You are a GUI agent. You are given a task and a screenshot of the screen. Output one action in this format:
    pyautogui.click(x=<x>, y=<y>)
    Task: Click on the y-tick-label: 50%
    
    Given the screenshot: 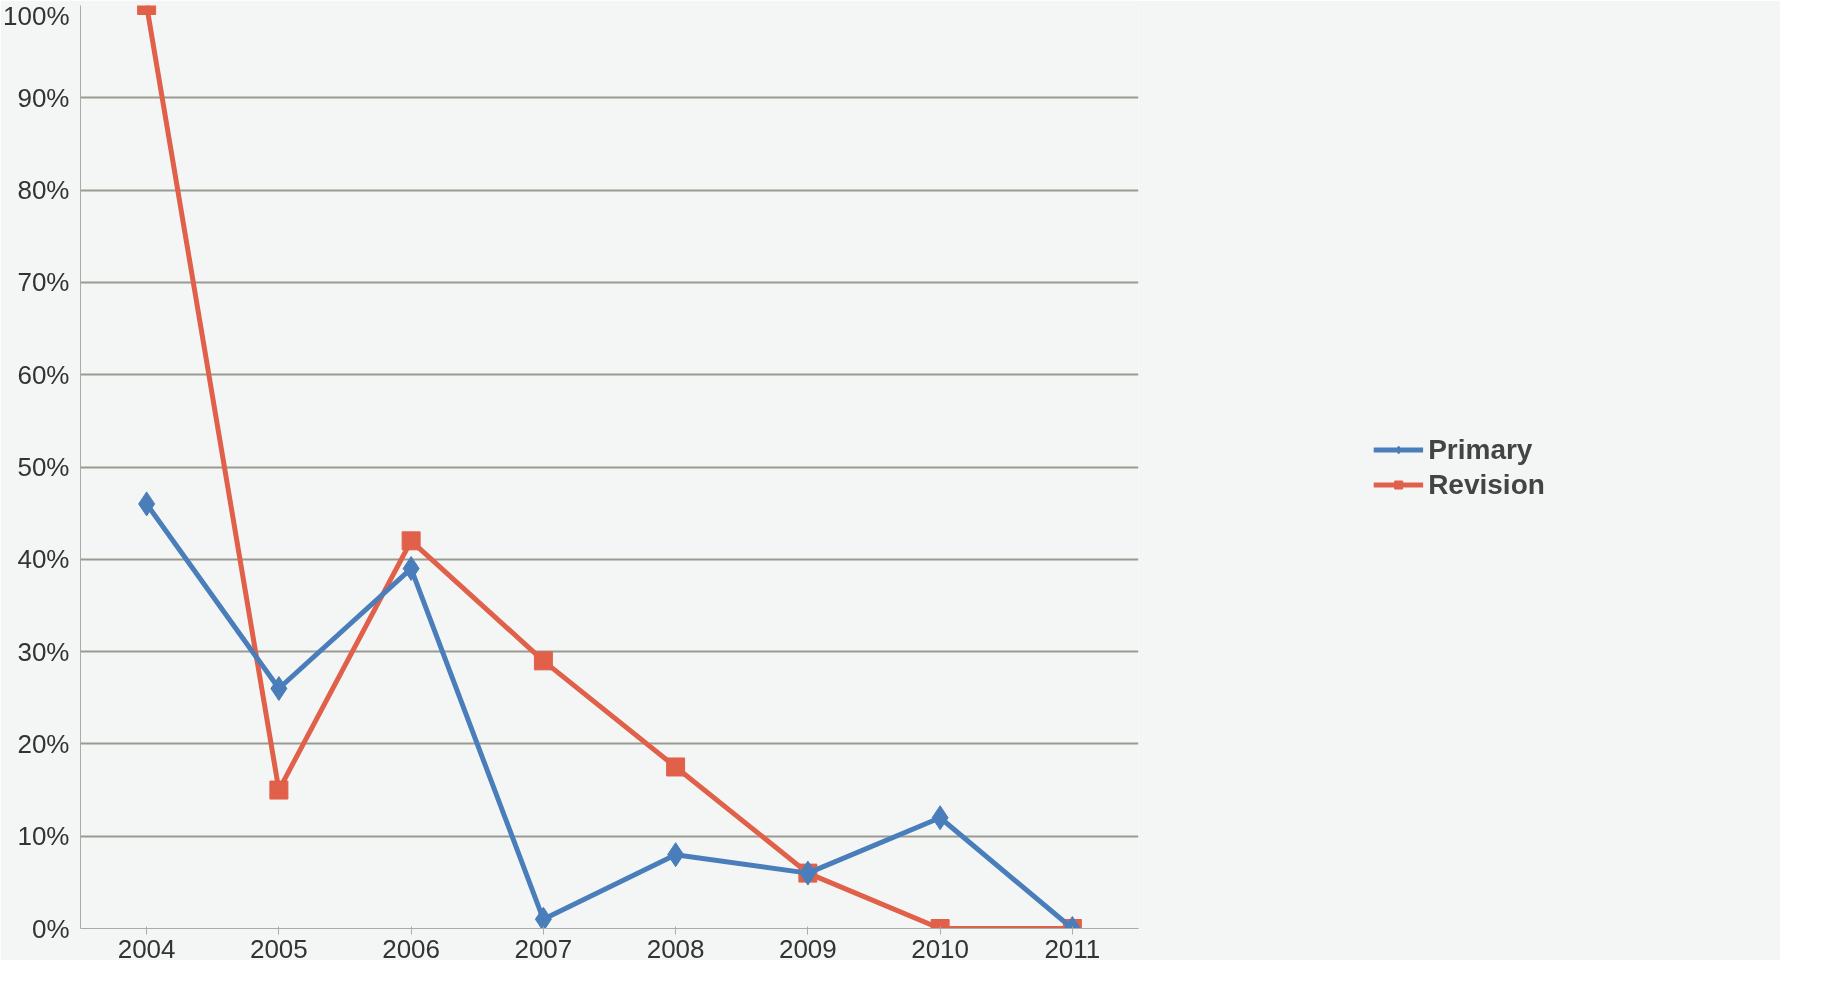 What is the action you would take?
    pyautogui.click(x=43, y=467)
    